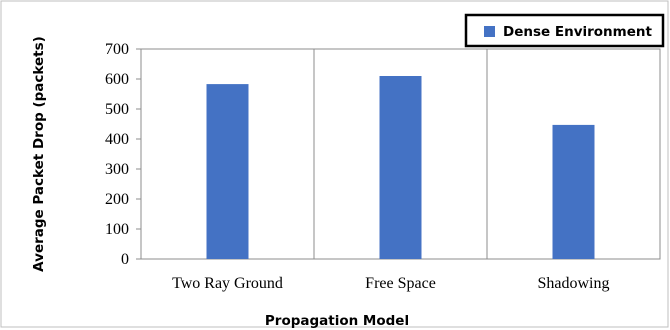 This screenshot has width=670, height=330. I want to click on y-tick-label: 0, so click(125, 259).